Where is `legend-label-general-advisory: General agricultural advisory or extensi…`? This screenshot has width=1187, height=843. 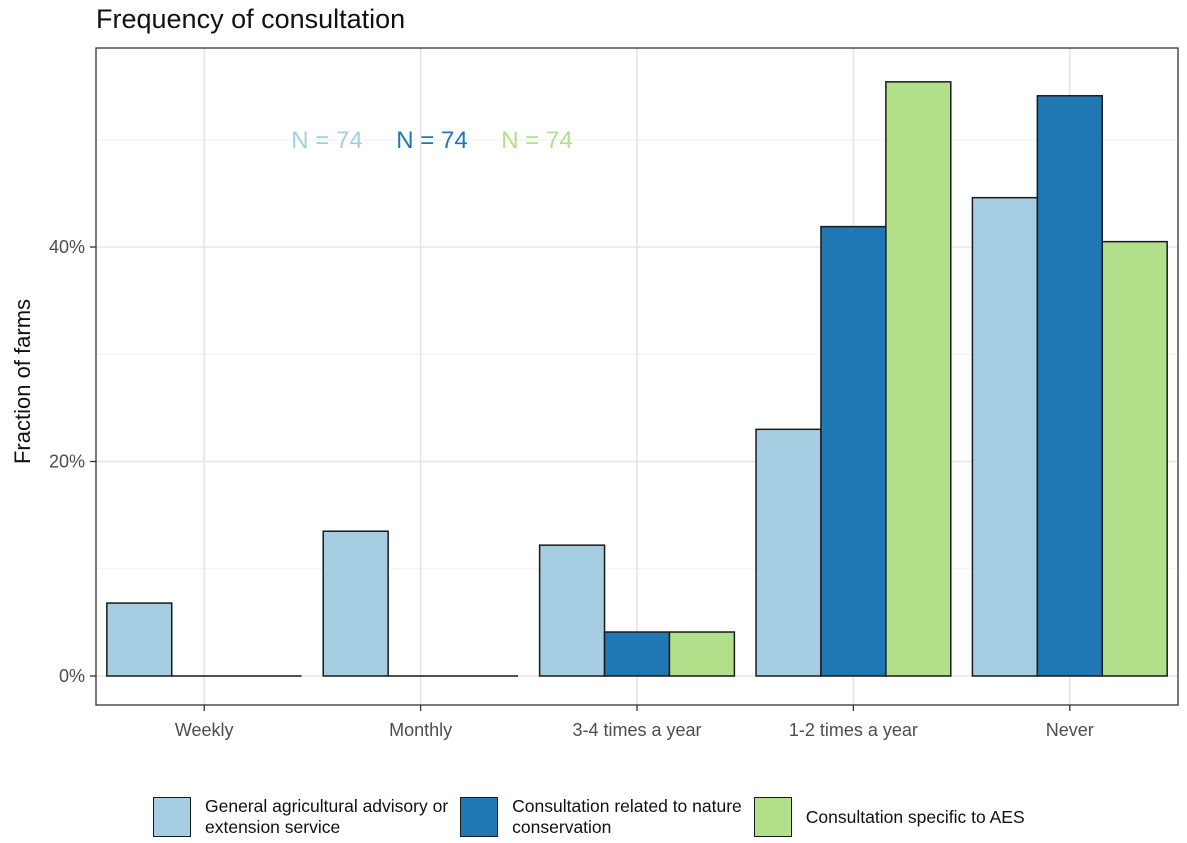 legend-label-general-advisory: General agricultural advisory or extensi… is located at coordinates (327, 816).